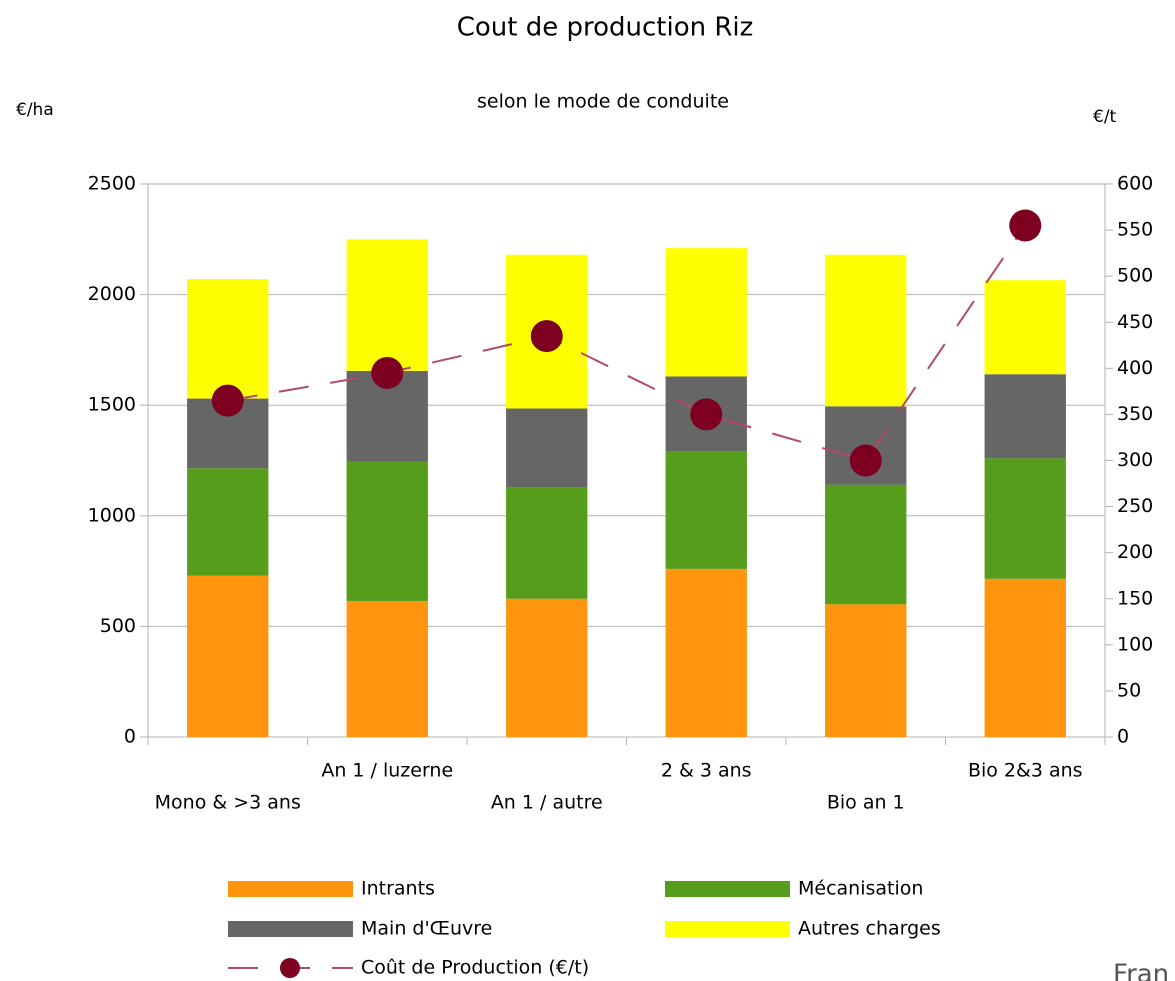 The height and width of the screenshot is (981, 1175). I want to click on legend-label: Coût de Production (€/t), so click(475, 968).